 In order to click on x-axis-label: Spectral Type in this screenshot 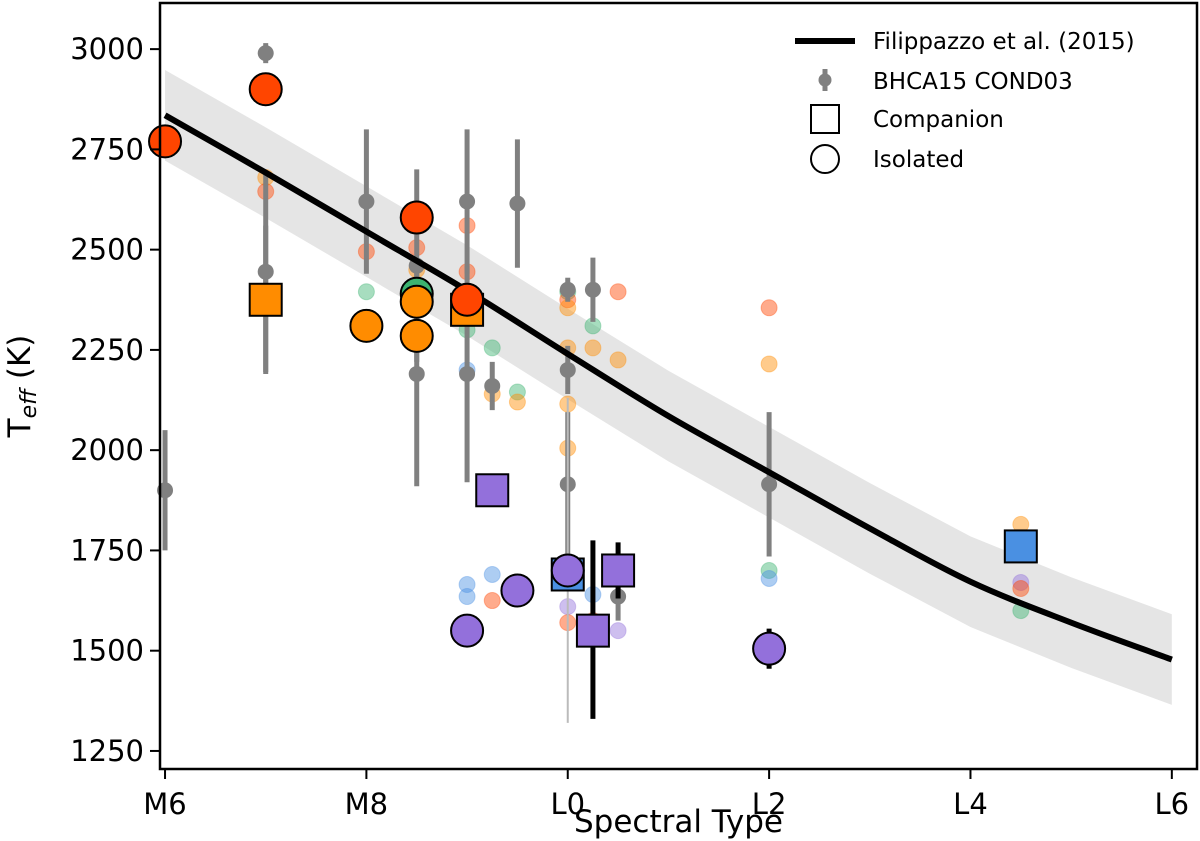, I will do `click(678, 822)`.